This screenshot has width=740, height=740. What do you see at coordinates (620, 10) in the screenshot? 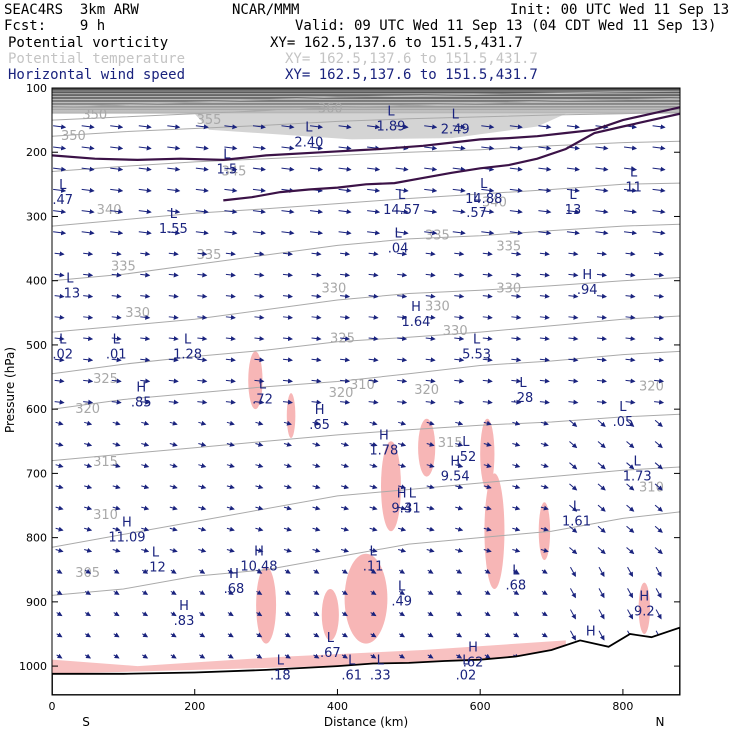
I see `init-time: Init: 00 UTC Wed 11 Sep 13` at bounding box center [620, 10].